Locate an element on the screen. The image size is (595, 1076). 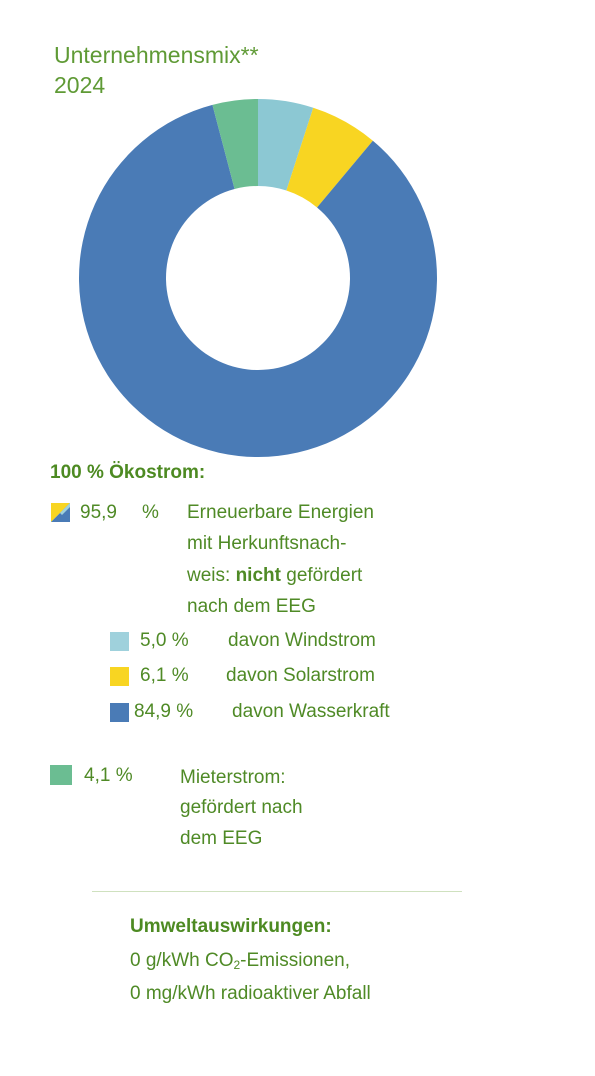
chart-title-line1: Unternehmensmix** is located at coordinates (156, 55).